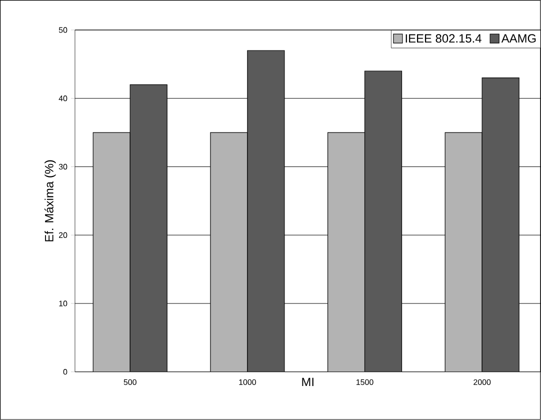 The image size is (541, 420). What do you see at coordinates (444, 38) in the screenshot?
I see `legend-label: IEEE 802.15.4` at bounding box center [444, 38].